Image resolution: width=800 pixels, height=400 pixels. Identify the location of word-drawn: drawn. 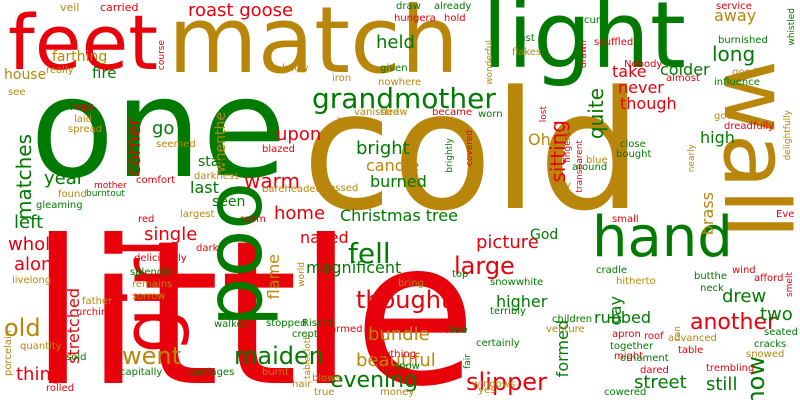
(584, 54).